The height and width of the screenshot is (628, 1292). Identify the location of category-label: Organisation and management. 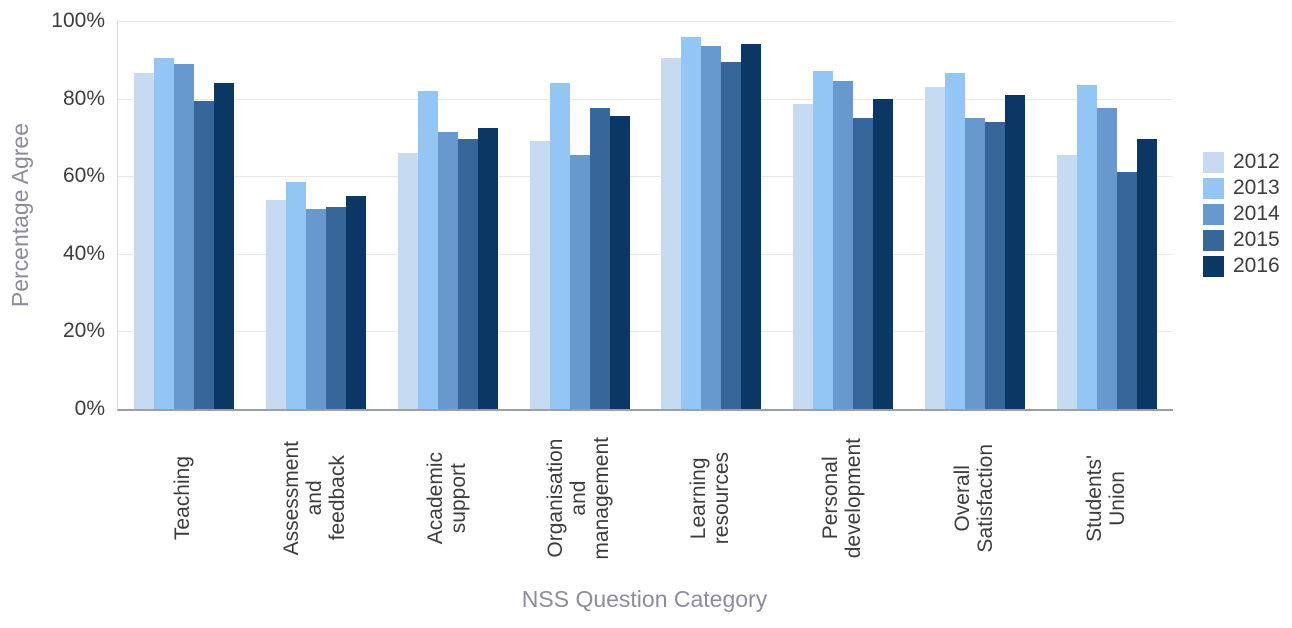
(579, 498).